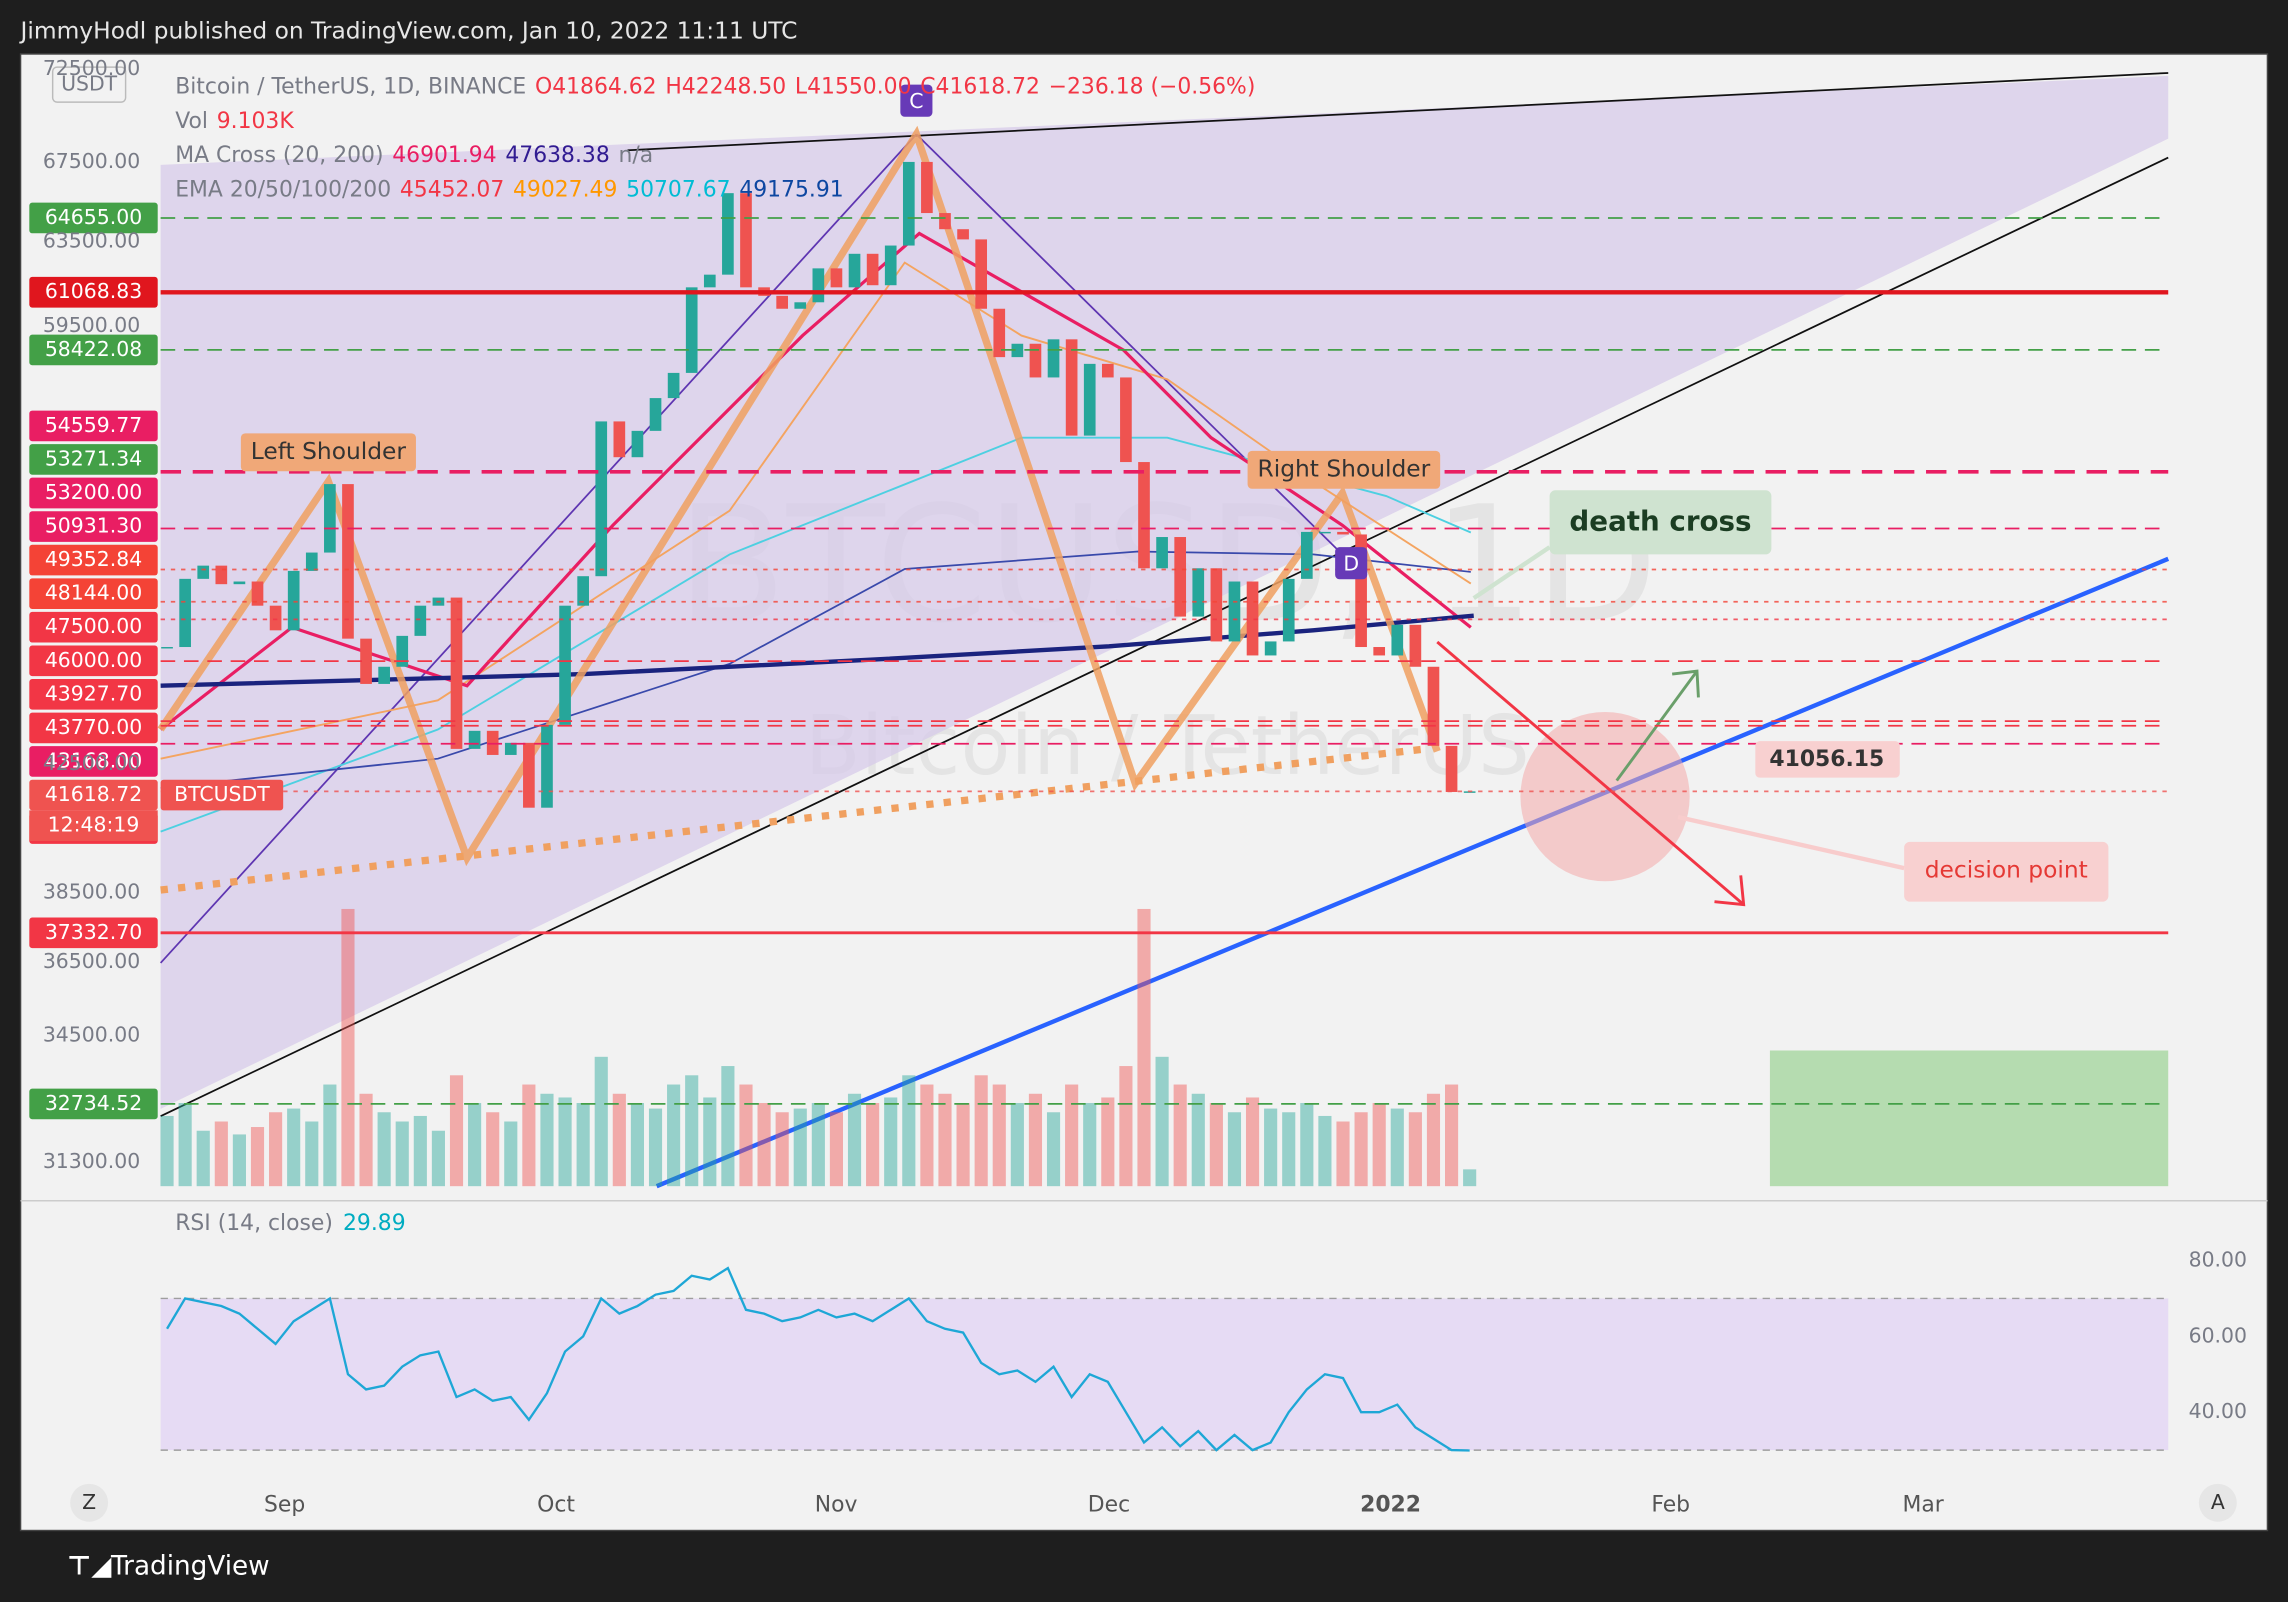  Describe the element at coordinates (1660, 520) in the screenshot. I see `death-cross: death cross` at that location.